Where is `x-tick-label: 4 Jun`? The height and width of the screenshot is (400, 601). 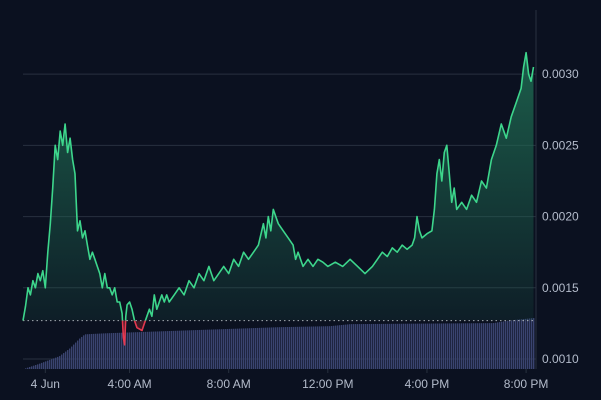
x-tick-label: 4 Jun is located at coordinates (45, 384).